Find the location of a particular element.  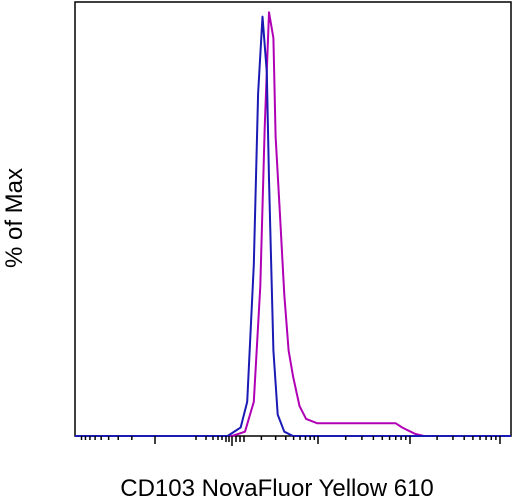

y-axis-label: % of Max is located at coordinates (14, 218).